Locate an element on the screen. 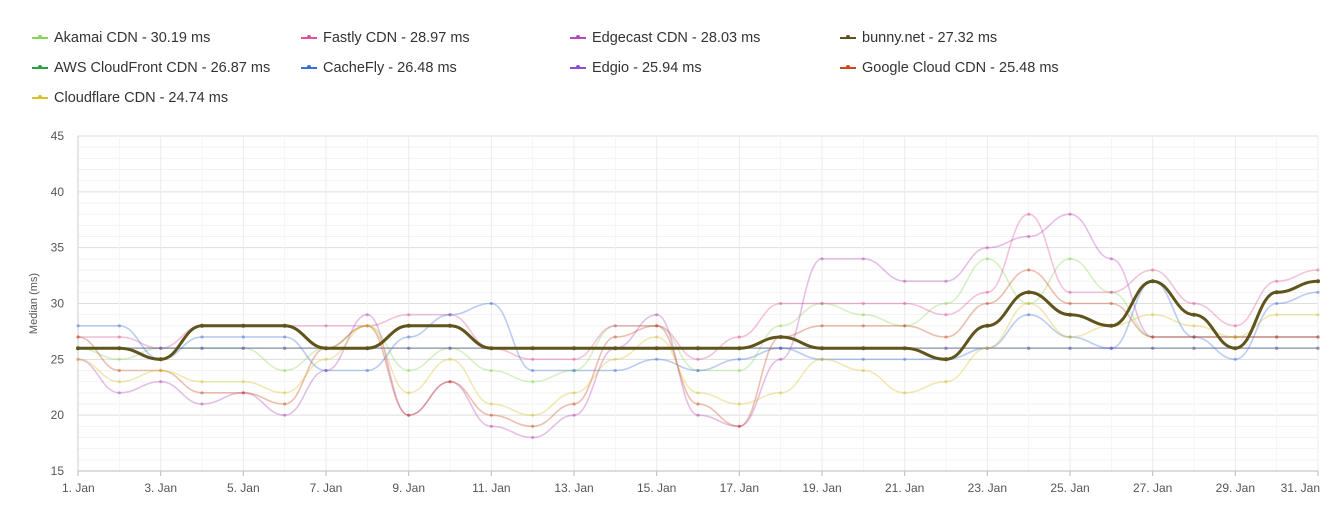 This screenshot has height=522, width=1340. legend-item-cachefly: CacheFly - 26.48 ms is located at coordinates (379, 68).